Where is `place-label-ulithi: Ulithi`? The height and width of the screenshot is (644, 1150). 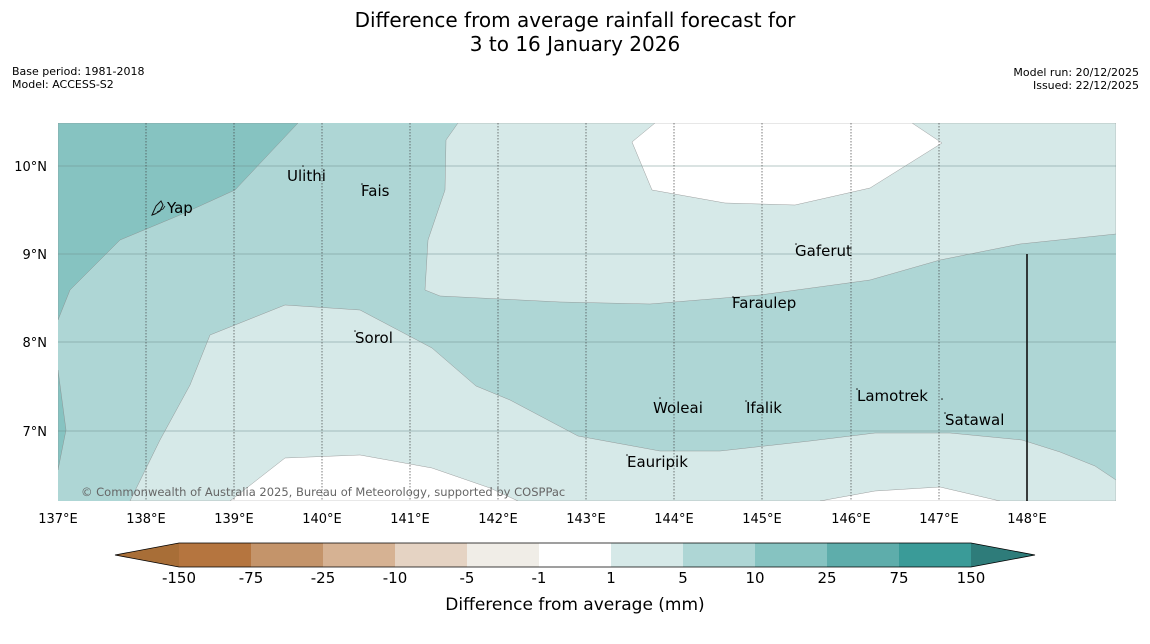
place-label-ulithi: Ulithi is located at coordinates (306, 176).